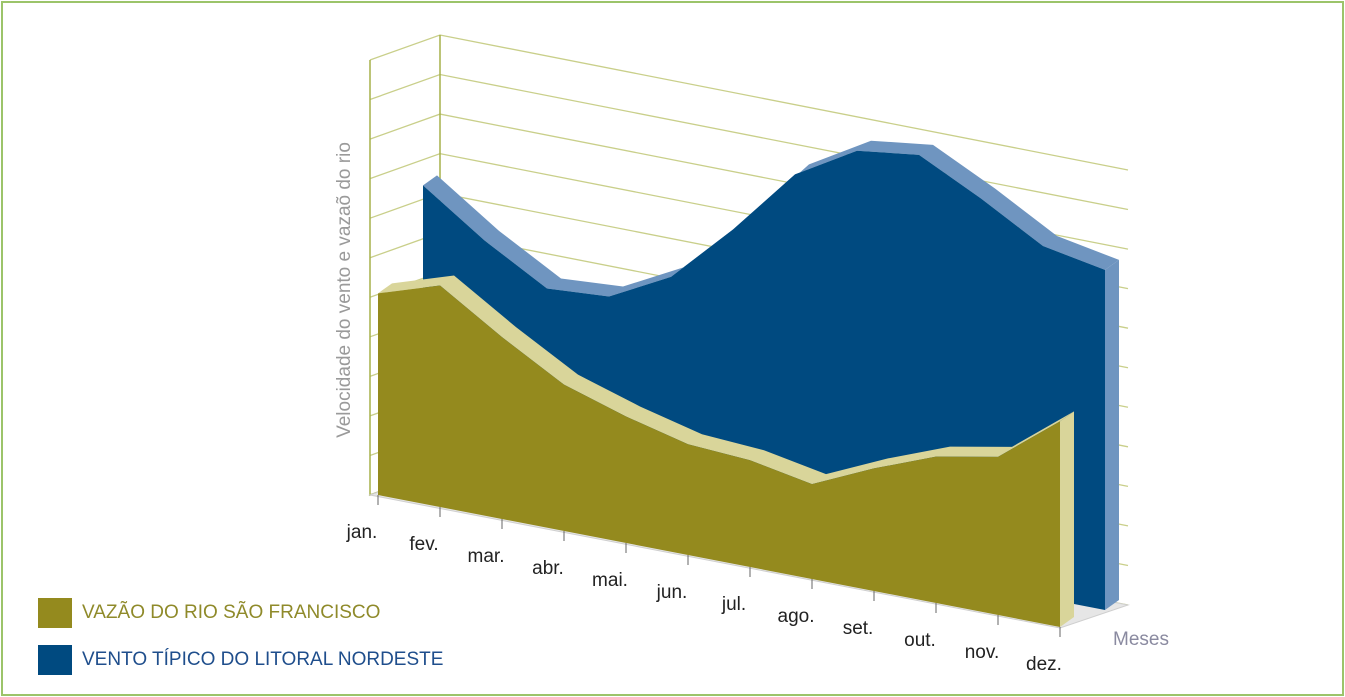  Describe the element at coordinates (1141, 639) in the screenshot. I see `x-axis-title: Meses` at that location.